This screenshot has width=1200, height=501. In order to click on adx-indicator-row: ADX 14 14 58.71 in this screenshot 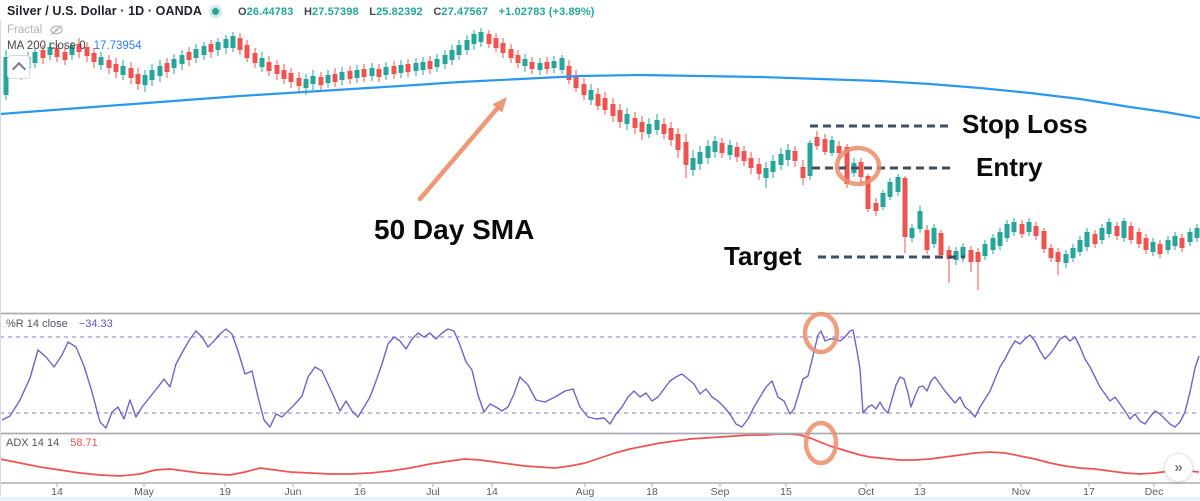, I will do `click(52, 443)`.